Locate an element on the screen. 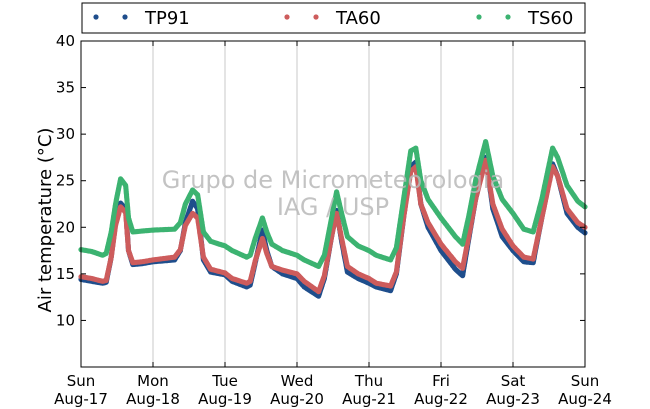  x-tick-label-day: Tue is located at coordinates (224, 381).